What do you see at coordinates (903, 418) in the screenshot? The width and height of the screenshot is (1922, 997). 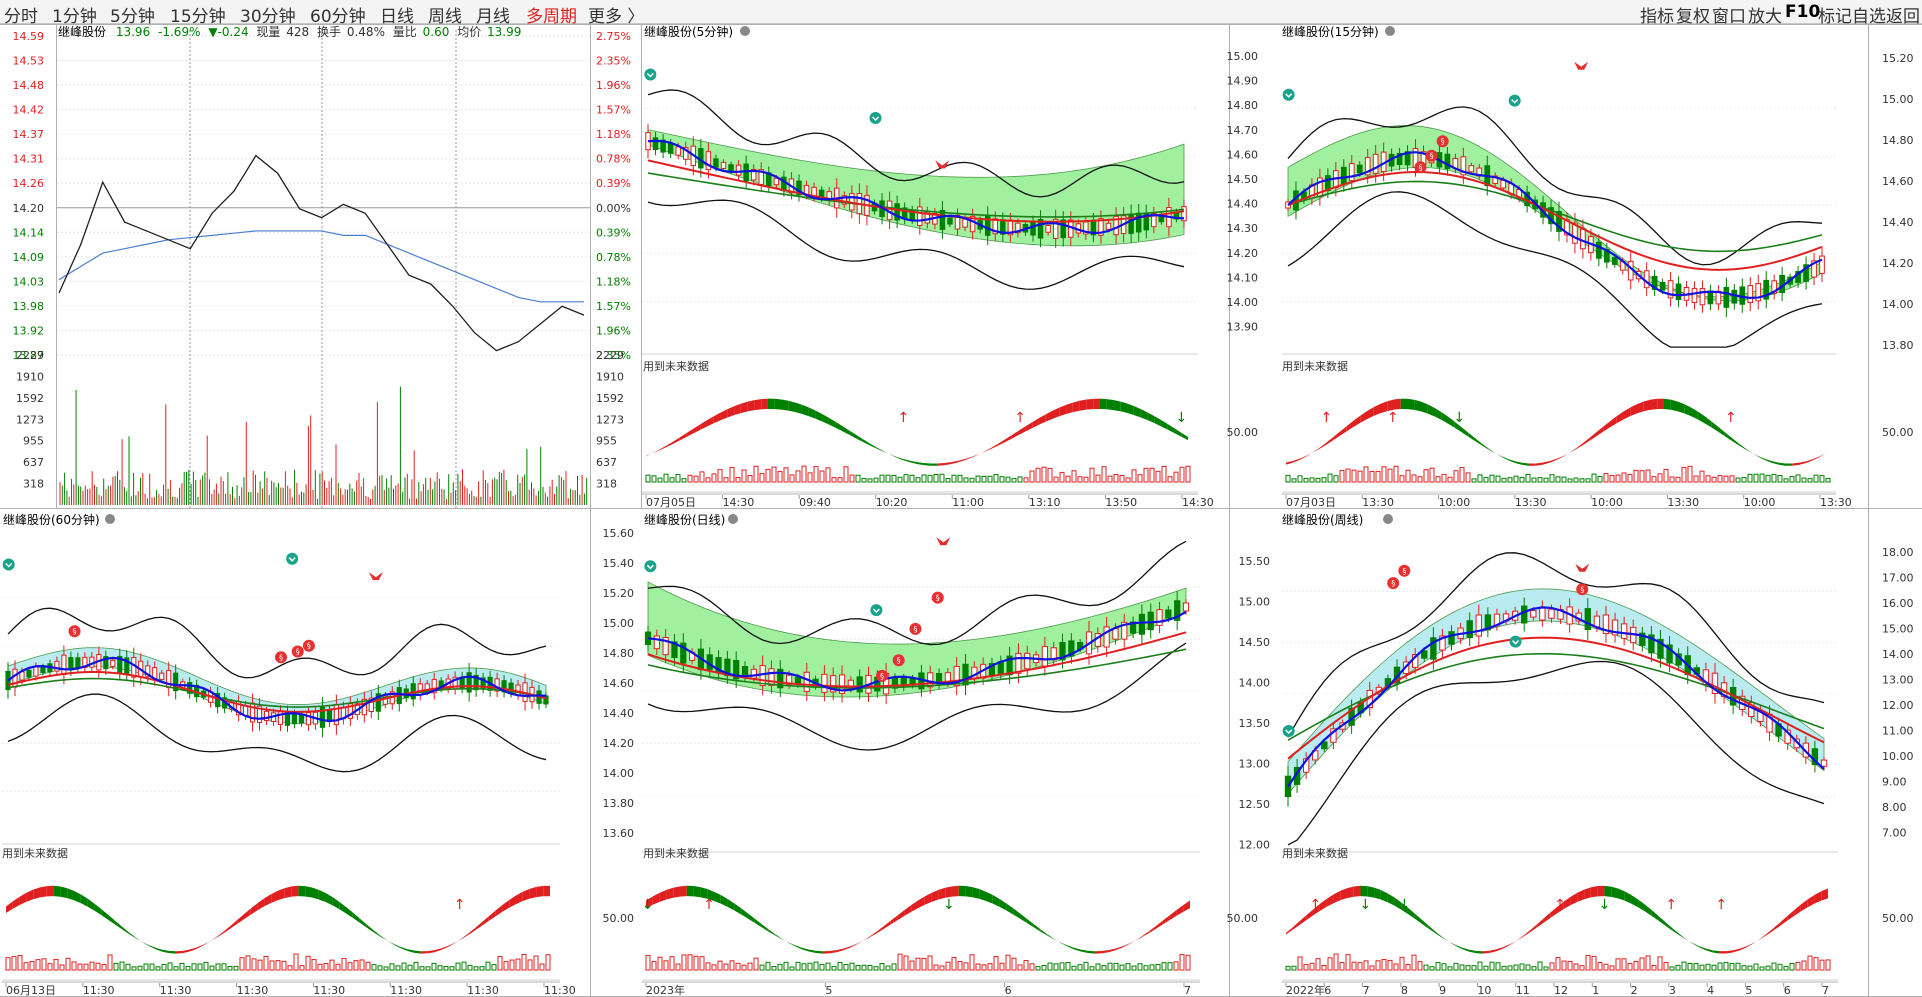 I see `arrow-up-icon: ↑` at bounding box center [903, 418].